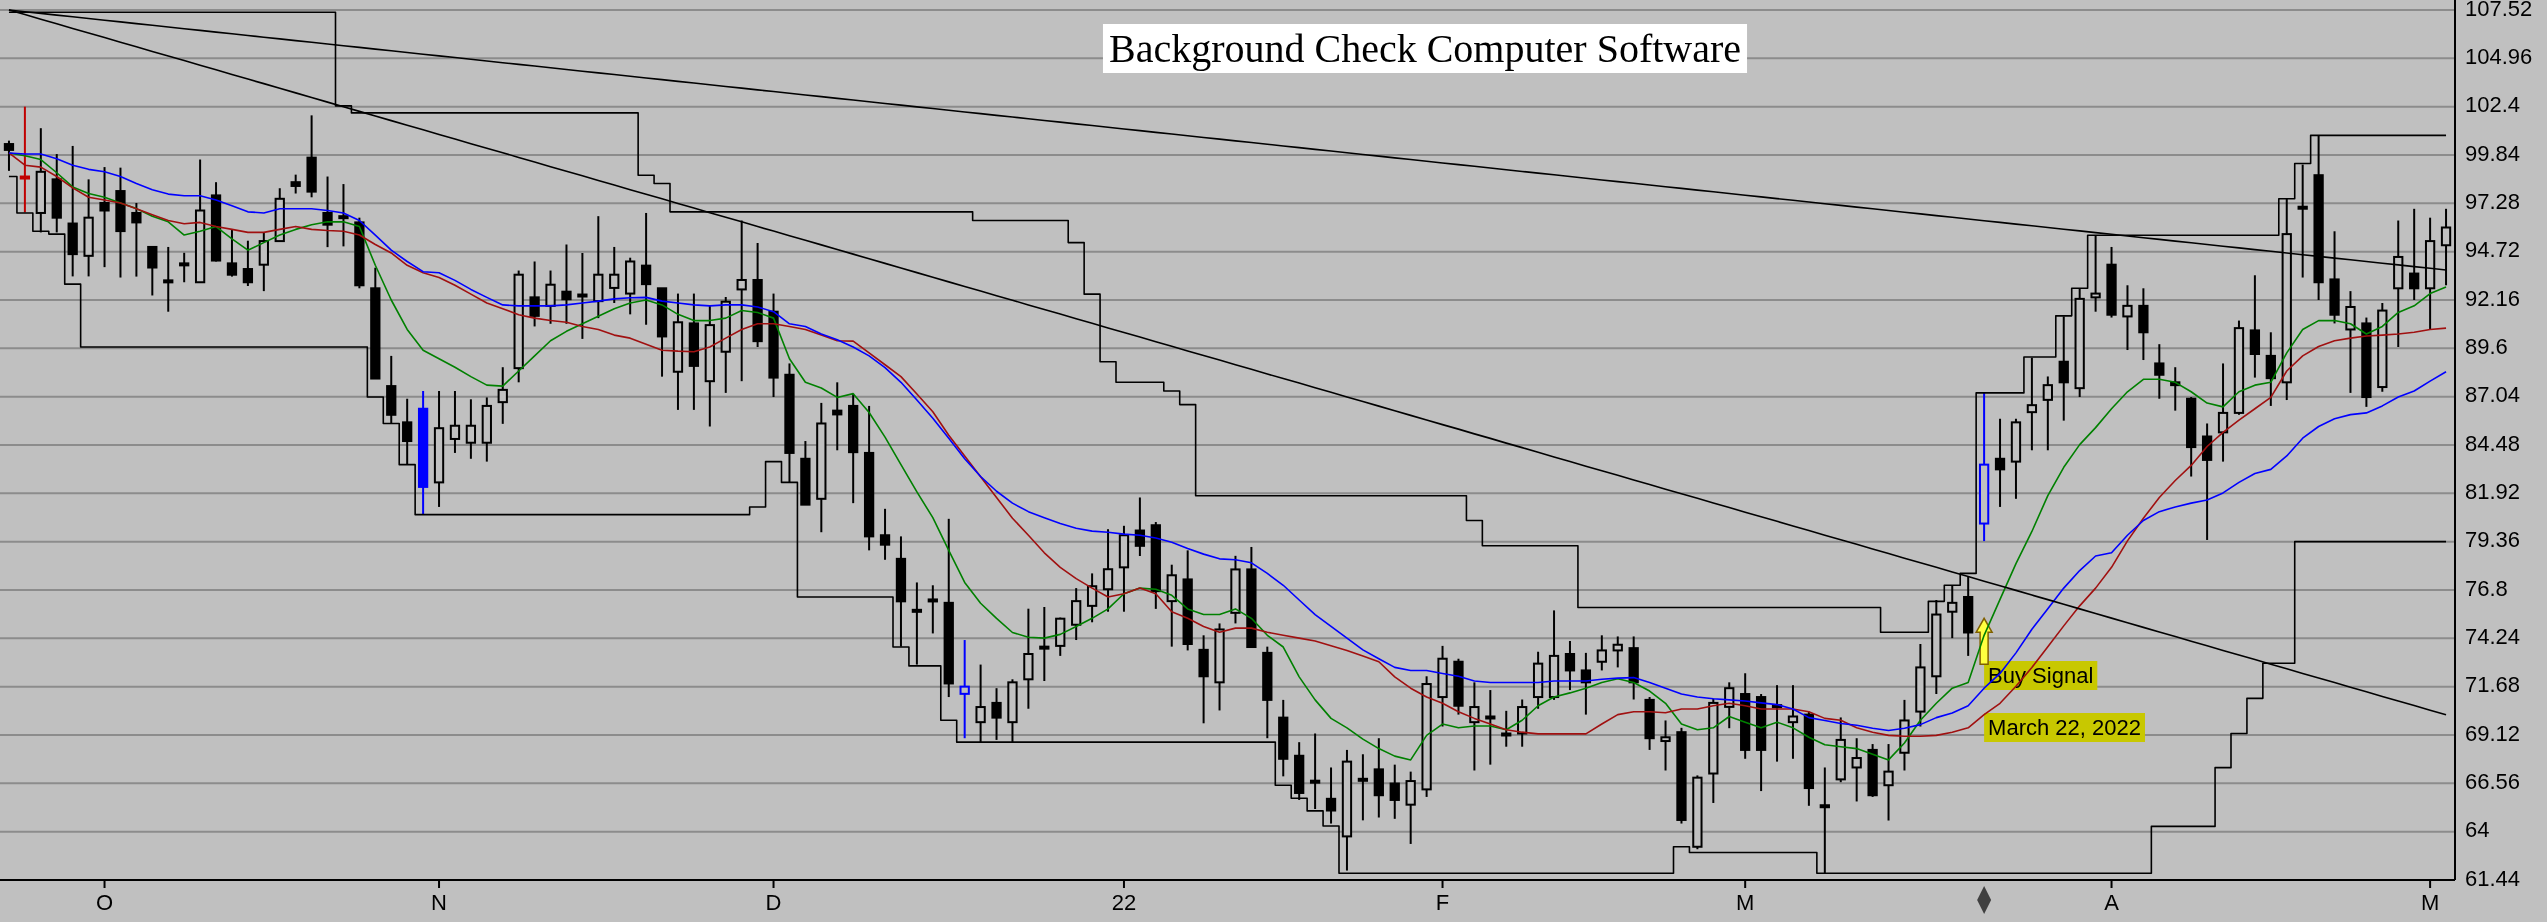 The image size is (2547, 922). What do you see at coordinates (2493, 395) in the screenshot?
I see `y-tick-label: 87.04` at bounding box center [2493, 395].